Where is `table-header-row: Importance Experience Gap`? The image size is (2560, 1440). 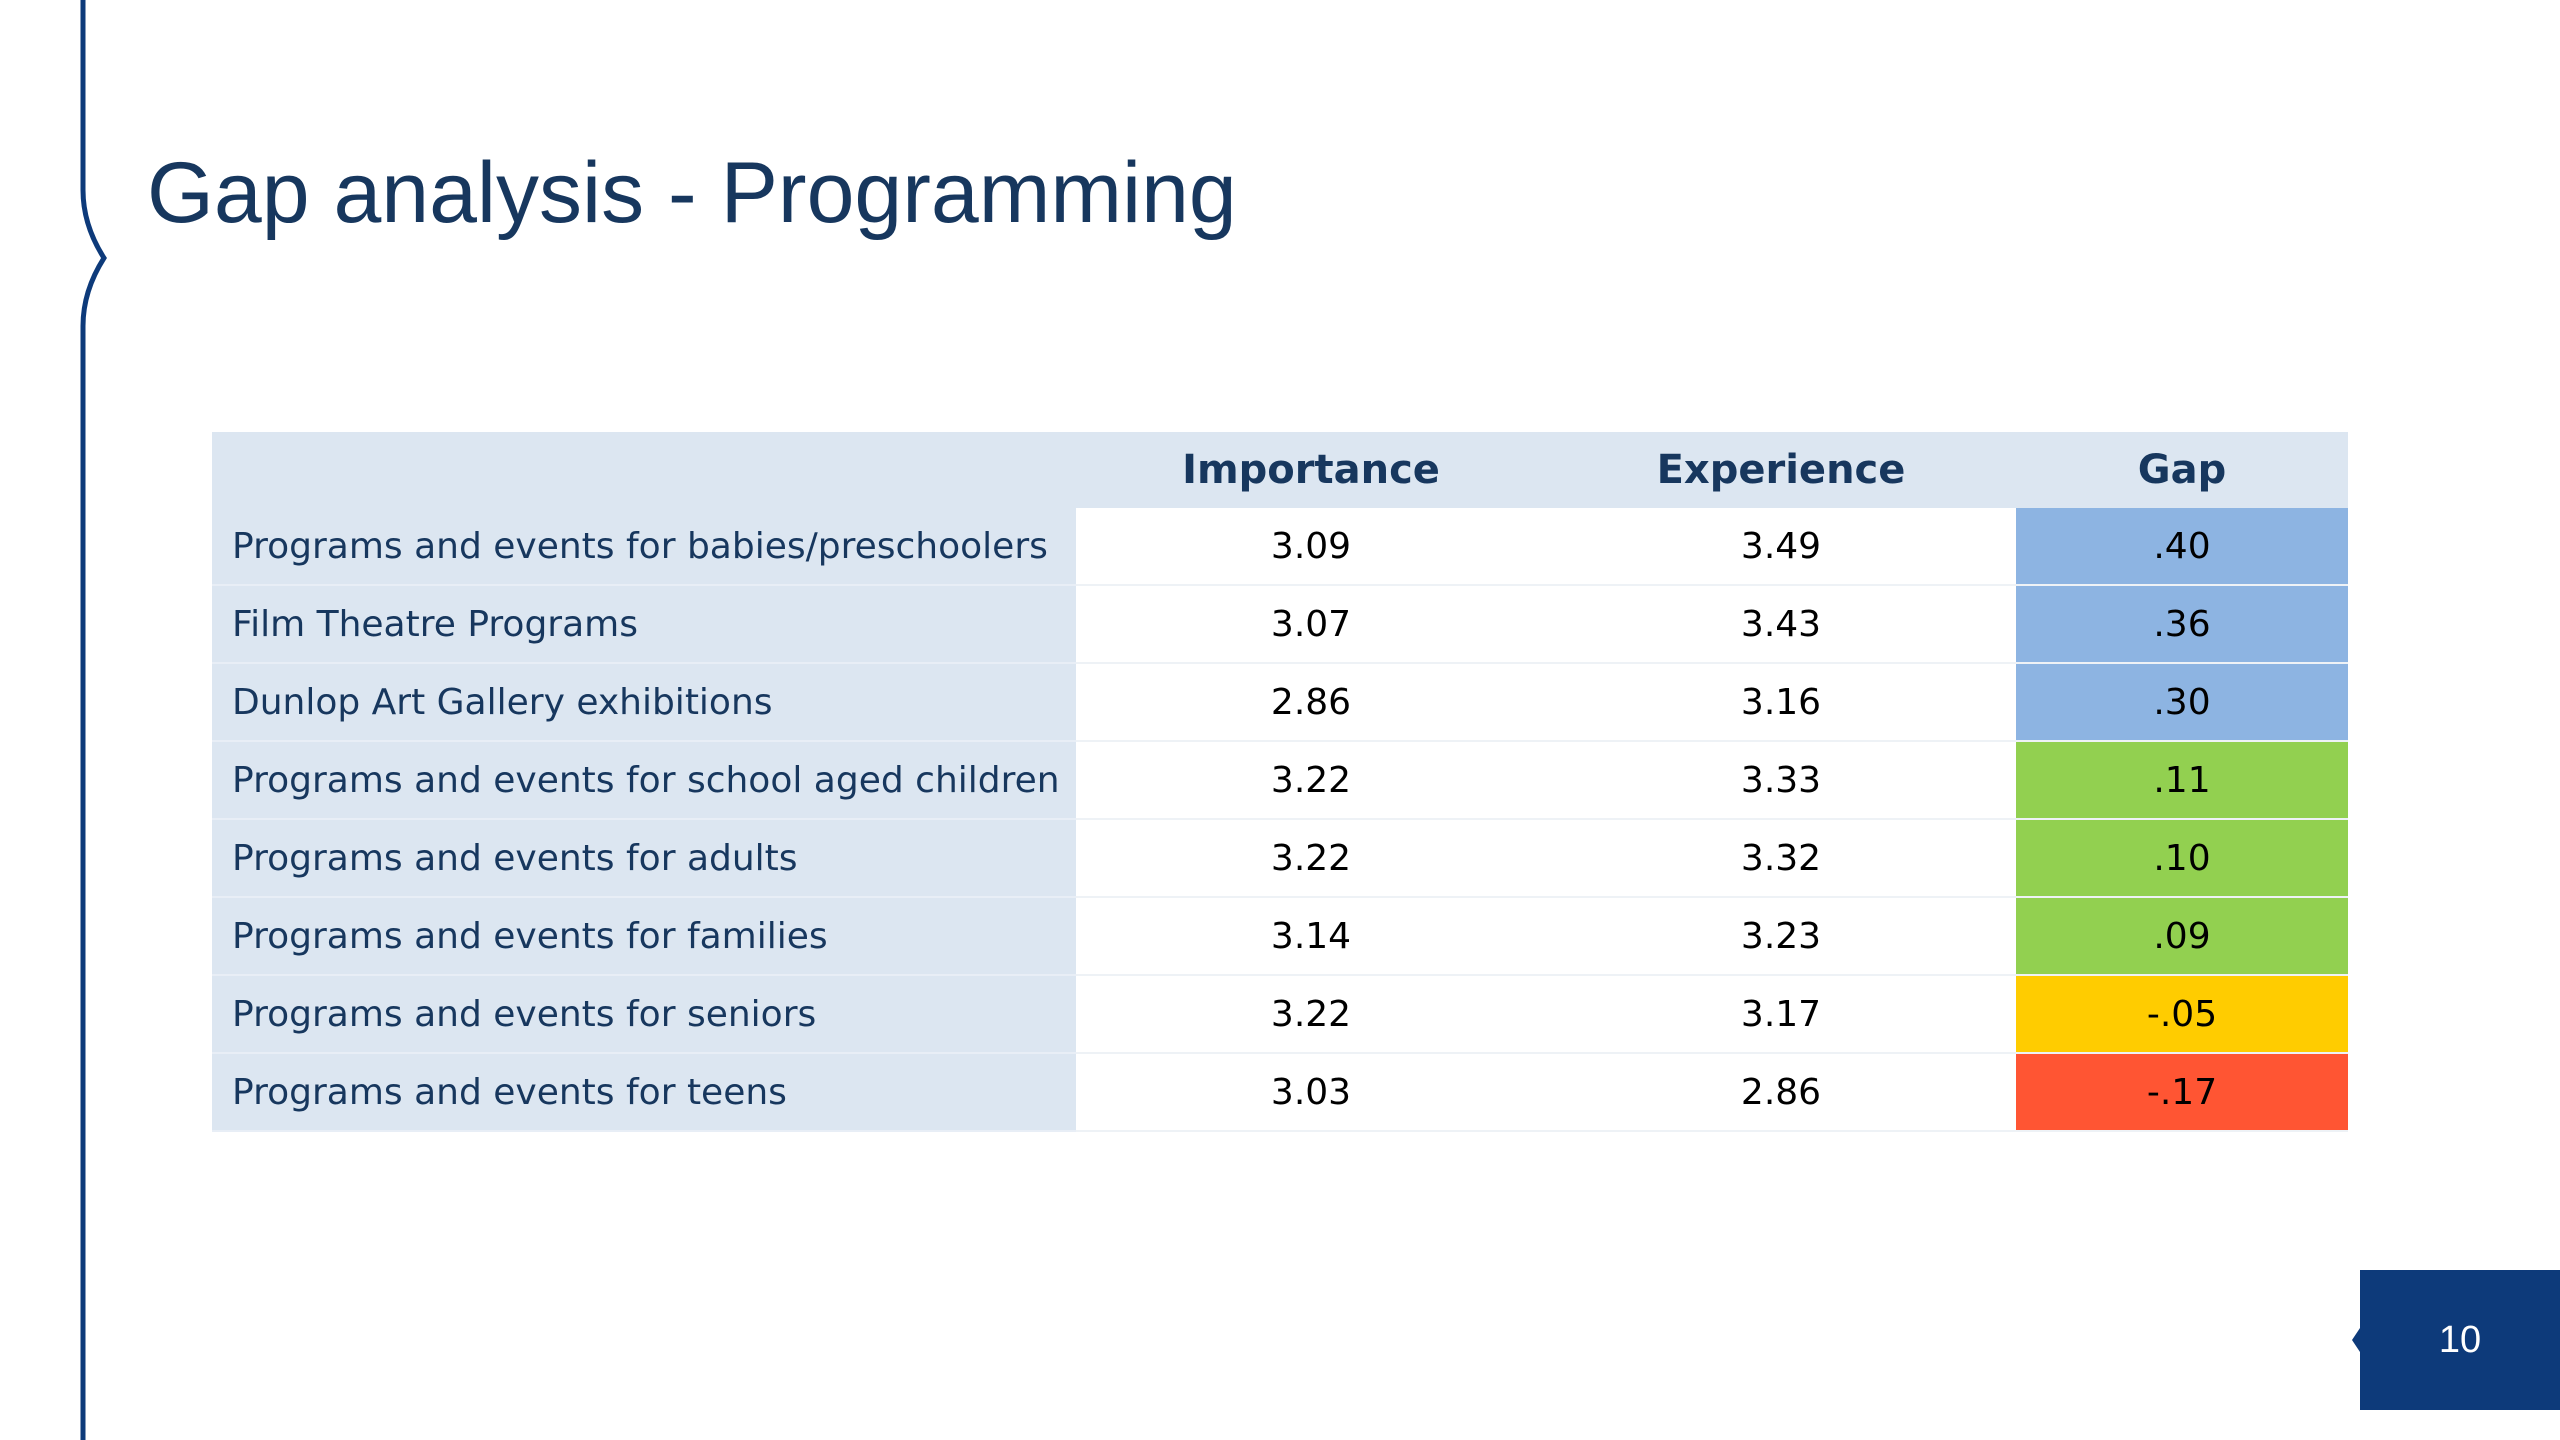
table-header-row: Importance Experience Gap is located at coordinates (1280, 470).